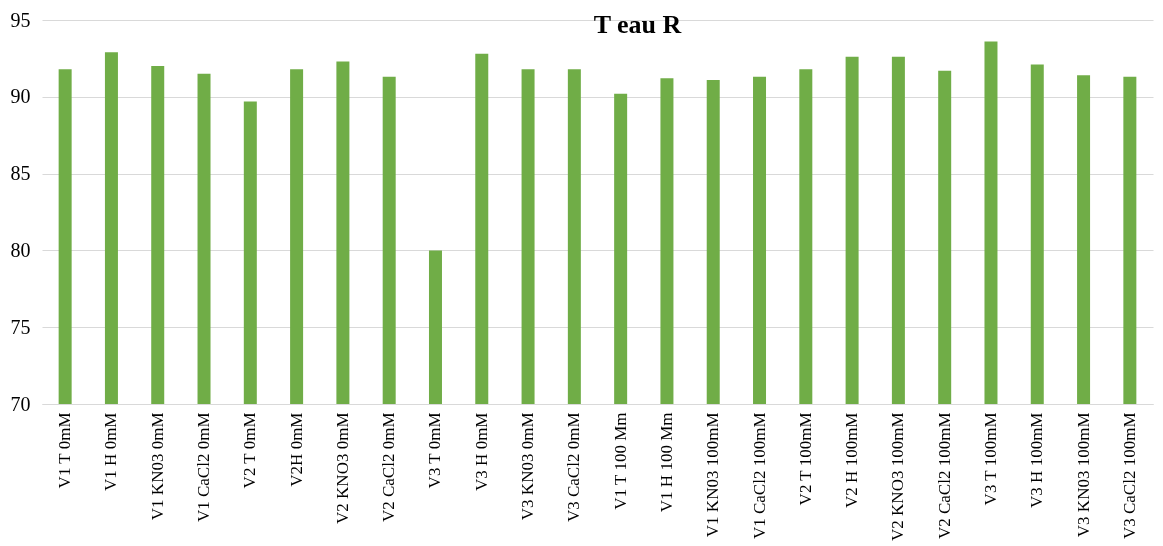 The width and height of the screenshot is (1163, 546). What do you see at coordinates (990, 459) in the screenshot?
I see `x-tick-label: V3 T 100mM` at bounding box center [990, 459].